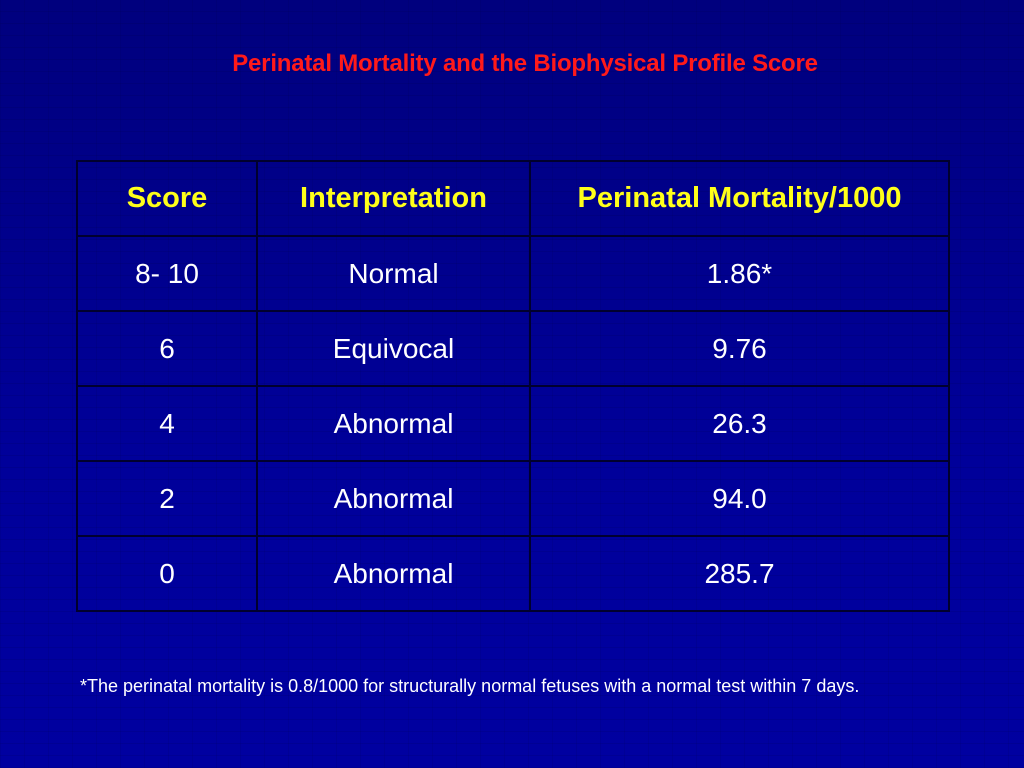 The height and width of the screenshot is (768, 1024). What do you see at coordinates (739, 273) in the screenshot?
I see `mortality-cell: 1.86*` at bounding box center [739, 273].